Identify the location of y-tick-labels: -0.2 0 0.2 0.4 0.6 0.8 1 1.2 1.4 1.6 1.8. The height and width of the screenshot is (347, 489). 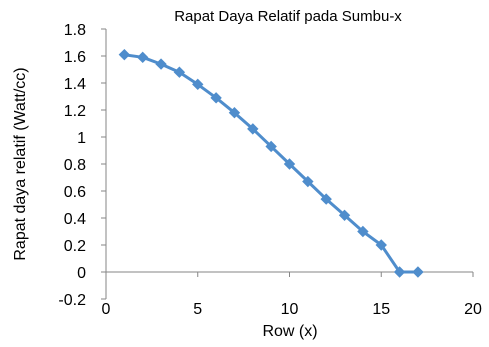
(72, 165).